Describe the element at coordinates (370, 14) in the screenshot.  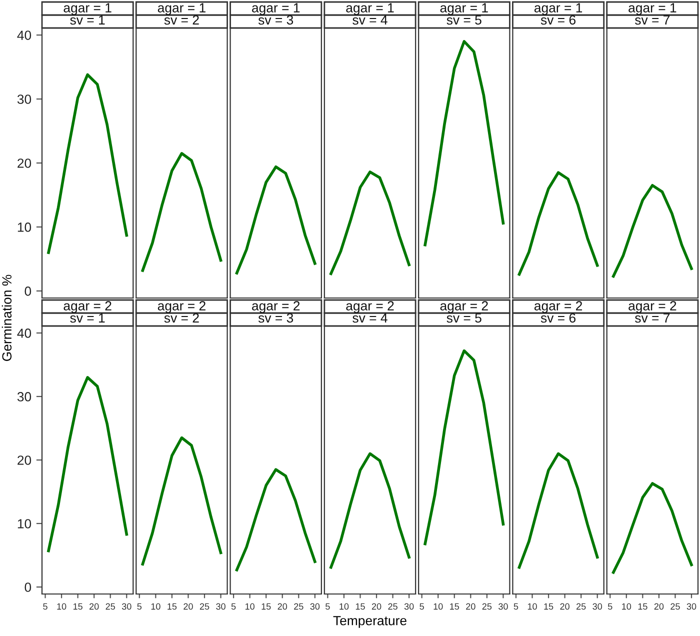
I see `chart-title: agar = 1 sv = 4` at that location.